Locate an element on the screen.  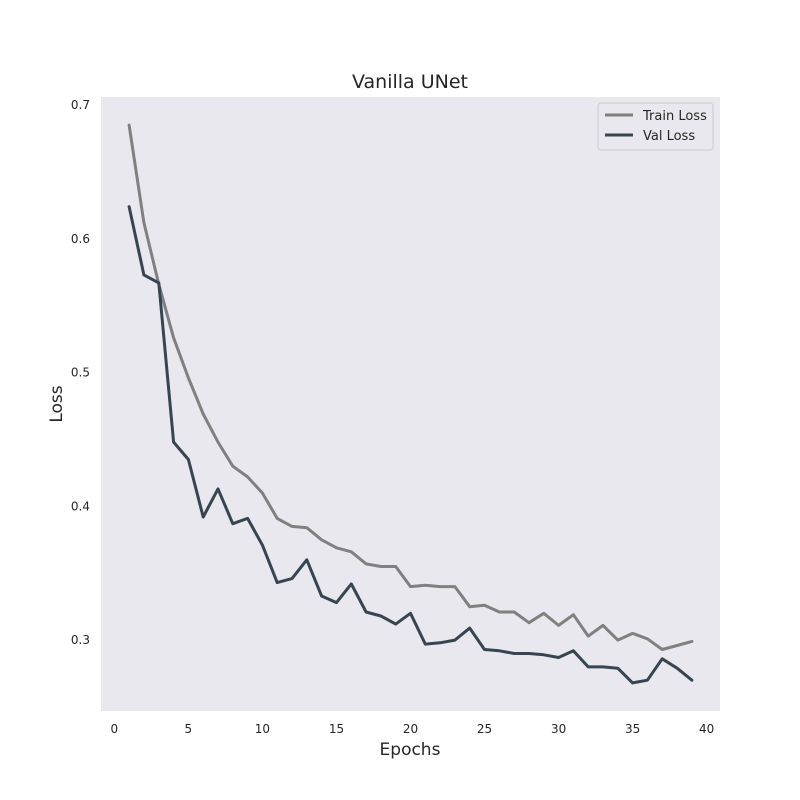
y-tick-label: 0.6 is located at coordinates (80, 239).